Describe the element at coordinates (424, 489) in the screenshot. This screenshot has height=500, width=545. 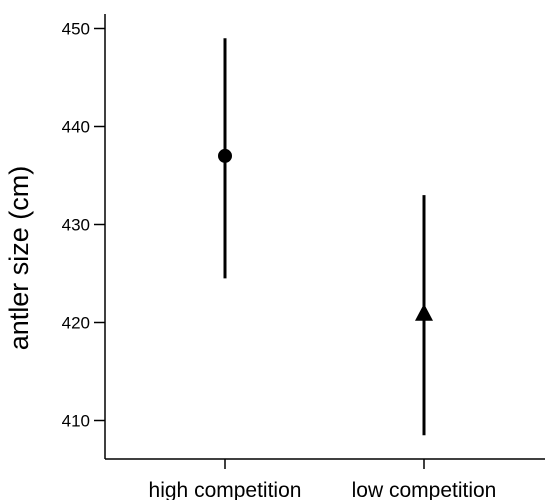
I see `x-category-label-2: low competition` at that location.